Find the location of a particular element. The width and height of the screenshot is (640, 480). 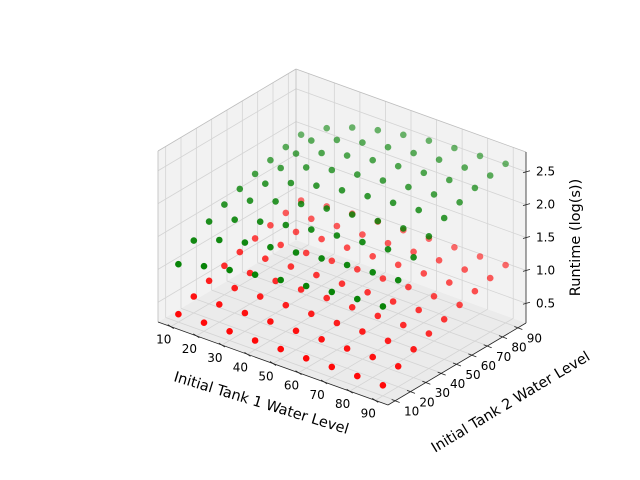

z-axis-title: Runtime (log(s)) is located at coordinates (576, 237).